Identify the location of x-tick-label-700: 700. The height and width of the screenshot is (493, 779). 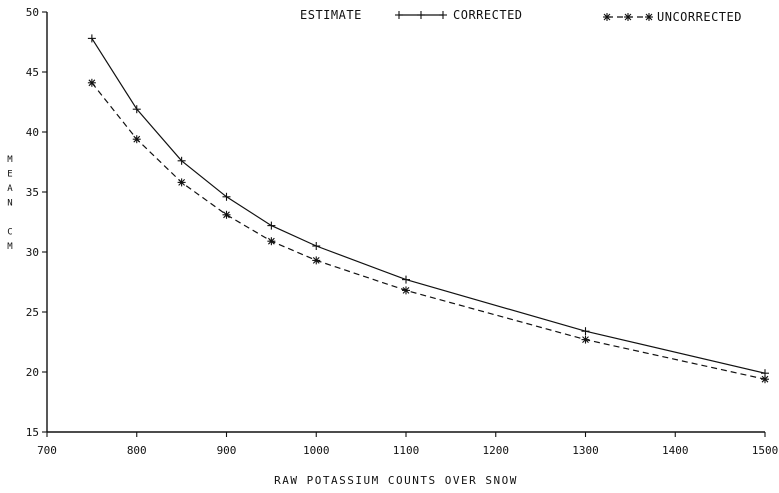
(47, 450).